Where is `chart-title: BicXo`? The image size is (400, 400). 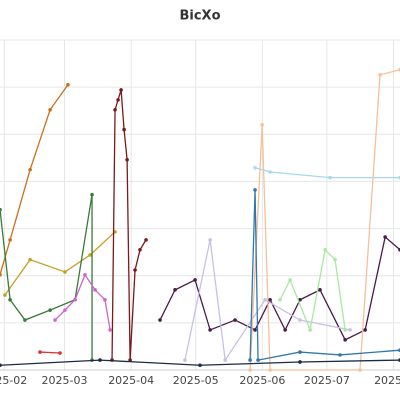 chart-title: BicXo is located at coordinates (199, 16).